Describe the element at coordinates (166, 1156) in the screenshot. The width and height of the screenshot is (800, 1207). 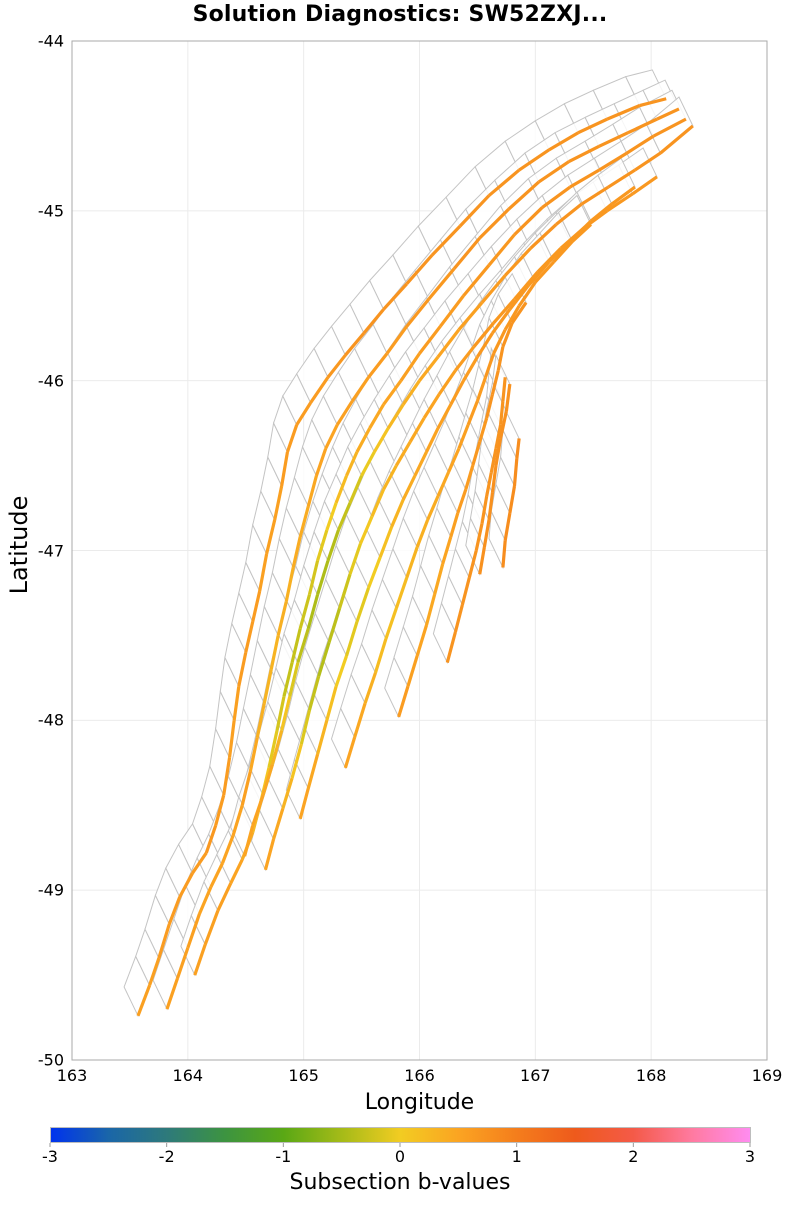
I see `colorbar-tick-label: -2` at that location.